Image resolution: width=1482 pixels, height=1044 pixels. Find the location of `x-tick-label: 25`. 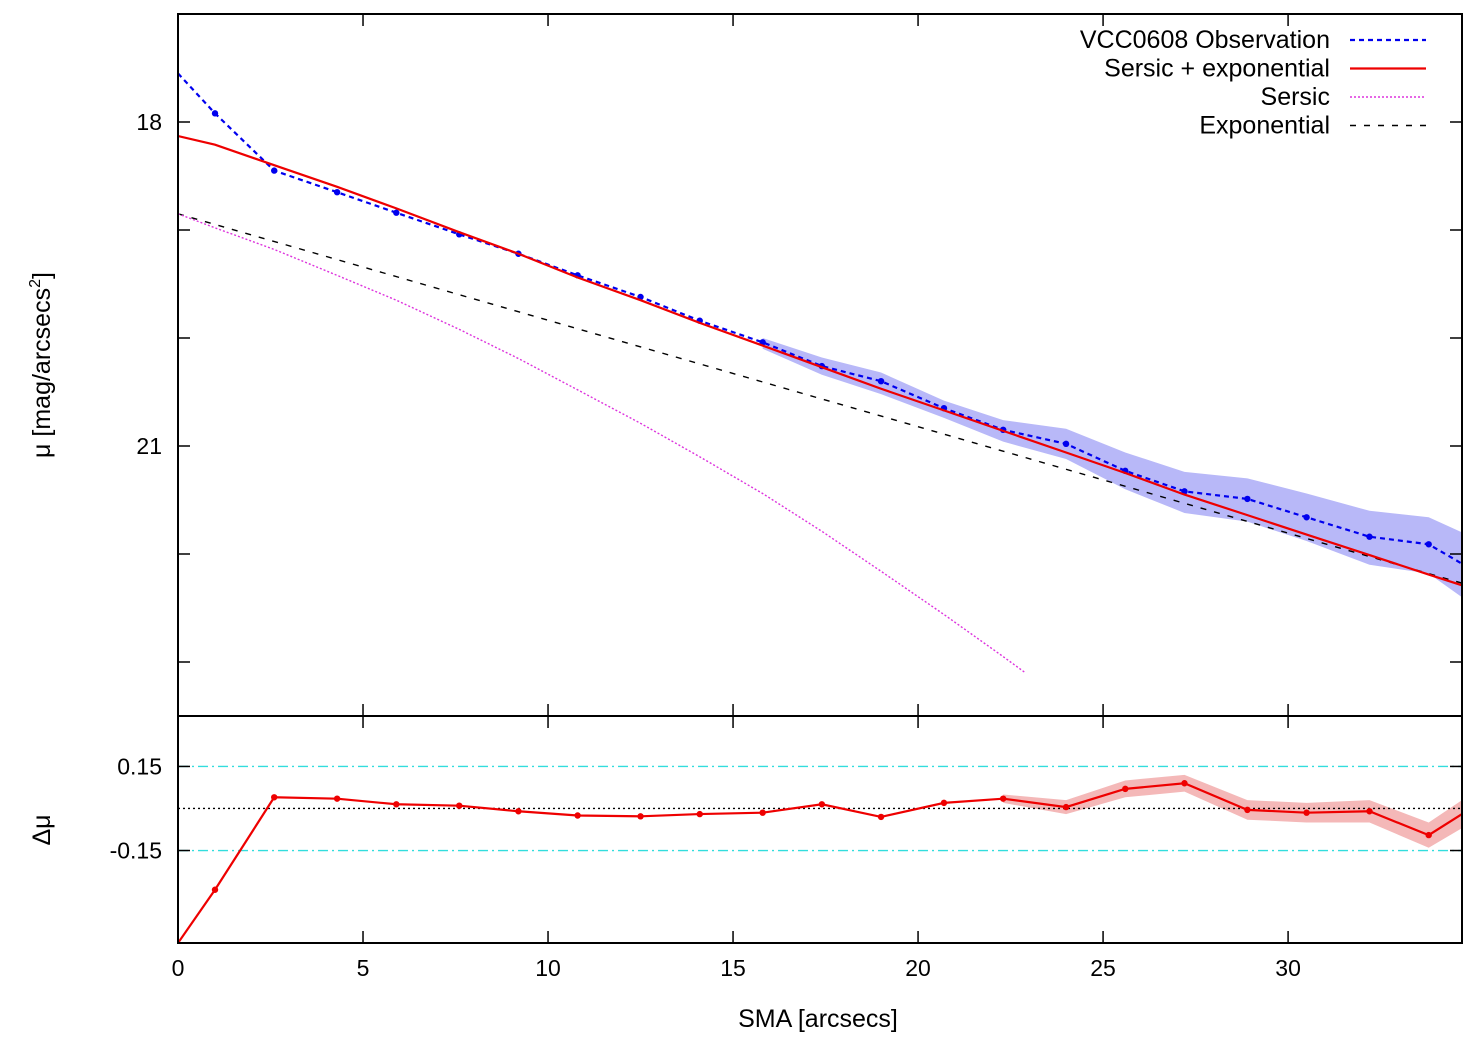

x-tick-label: 25 is located at coordinates (1103, 968).